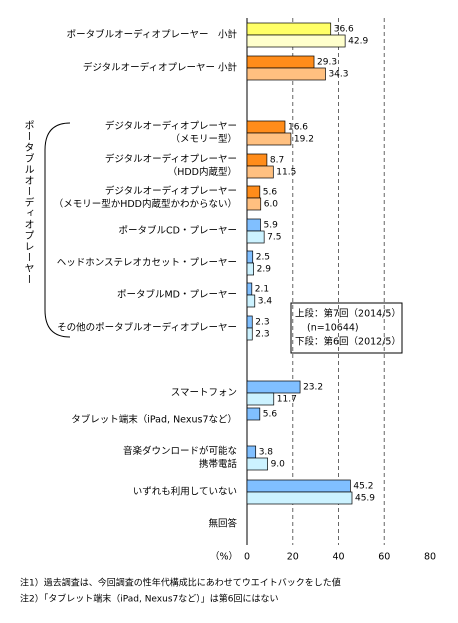 The image size is (458, 623). What do you see at coordinates (185, 492) in the screenshot?
I see `category-label: いずれも利用していない` at bounding box center [185, 492].